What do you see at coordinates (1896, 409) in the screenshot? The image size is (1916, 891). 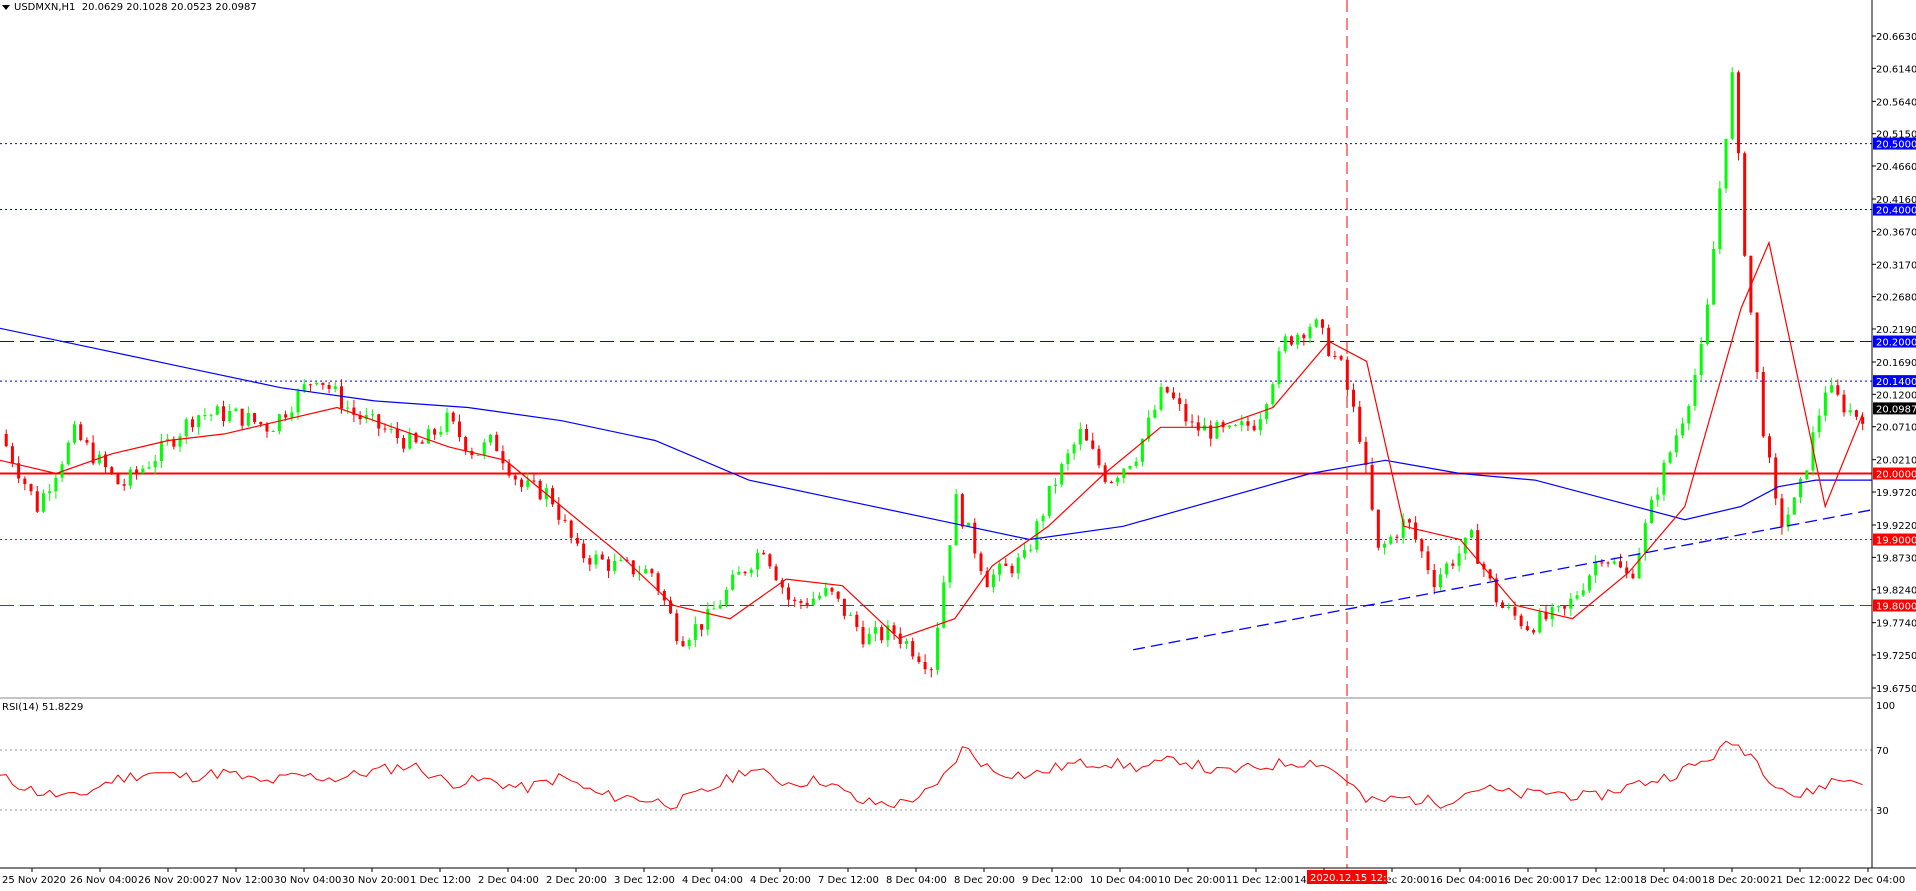 I see `current-price-label: 20.0987` at bounding box center [1896, 409].